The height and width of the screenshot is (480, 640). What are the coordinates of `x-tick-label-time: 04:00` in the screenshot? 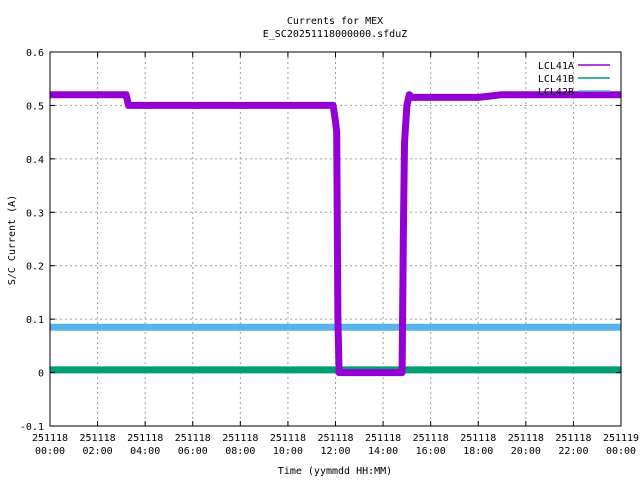 It's located at (145, 451).